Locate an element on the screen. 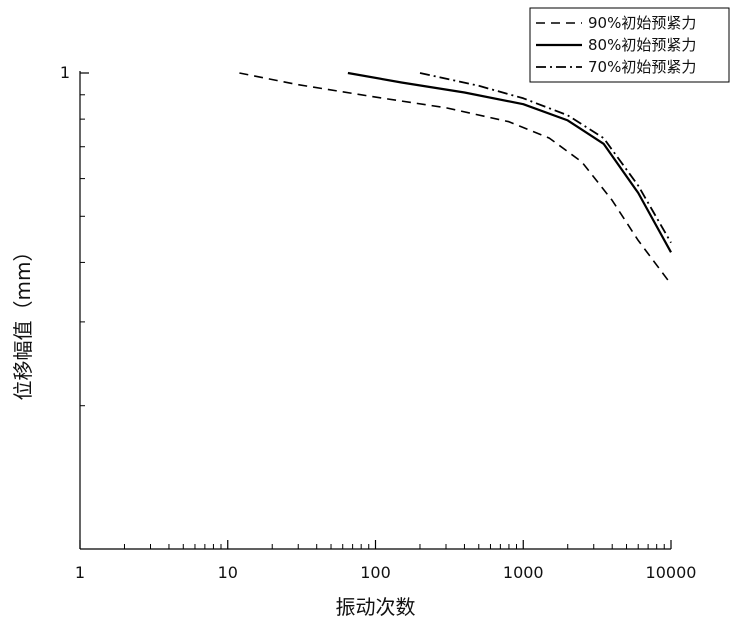 The image size is (735, 629). legend-label: 90%初始预紧力 is located at coordinates (642, 23).